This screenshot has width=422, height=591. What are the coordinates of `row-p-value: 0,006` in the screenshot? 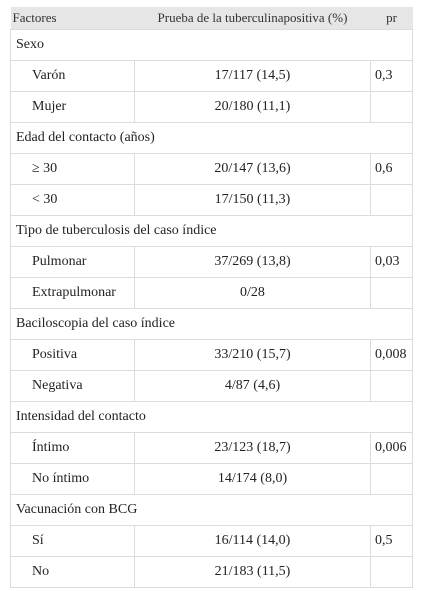 It's located at (391, 447).